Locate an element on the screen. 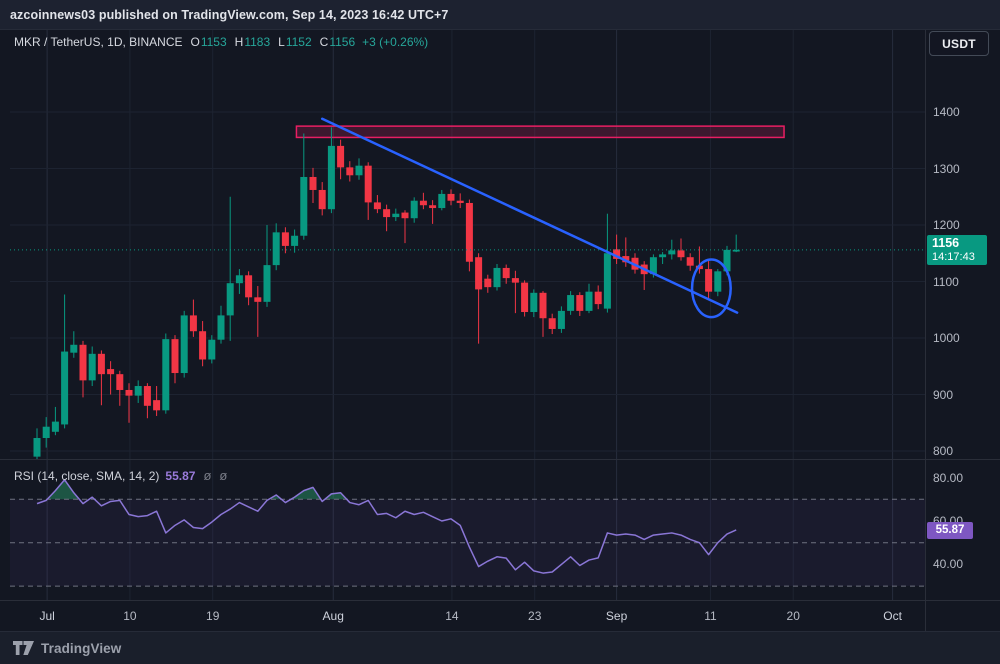  resistance-zone-box is located at coordinates (540, 132).